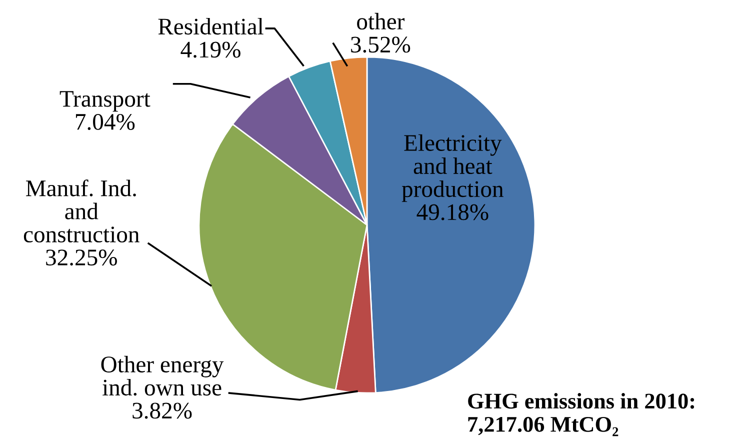 The image size is (739, 445). Describe the element at coordinates (82, 210) in the screenshot. I see `slice-label: Manuf. Ind. and construction` at that location.